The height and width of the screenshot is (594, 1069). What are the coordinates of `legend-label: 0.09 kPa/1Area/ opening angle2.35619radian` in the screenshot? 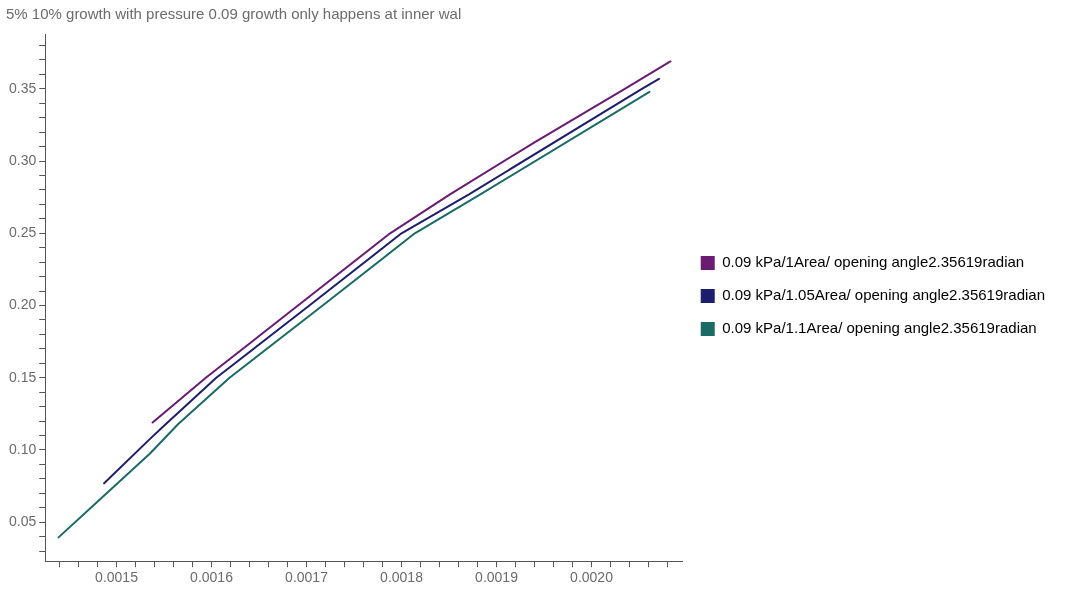 It's located at (873, 262).